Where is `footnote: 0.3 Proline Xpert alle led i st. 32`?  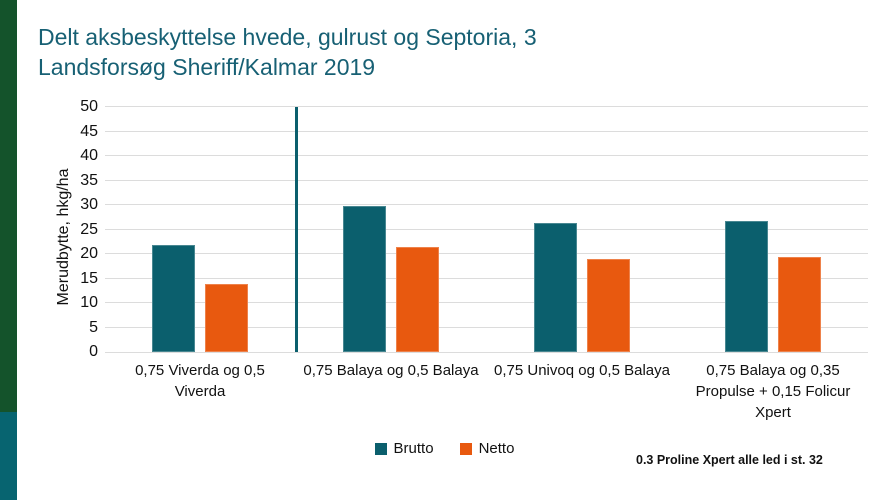
footnote: 0.3 Proline Xpert alle led i st. 32 is located at coordinates (729, 460).